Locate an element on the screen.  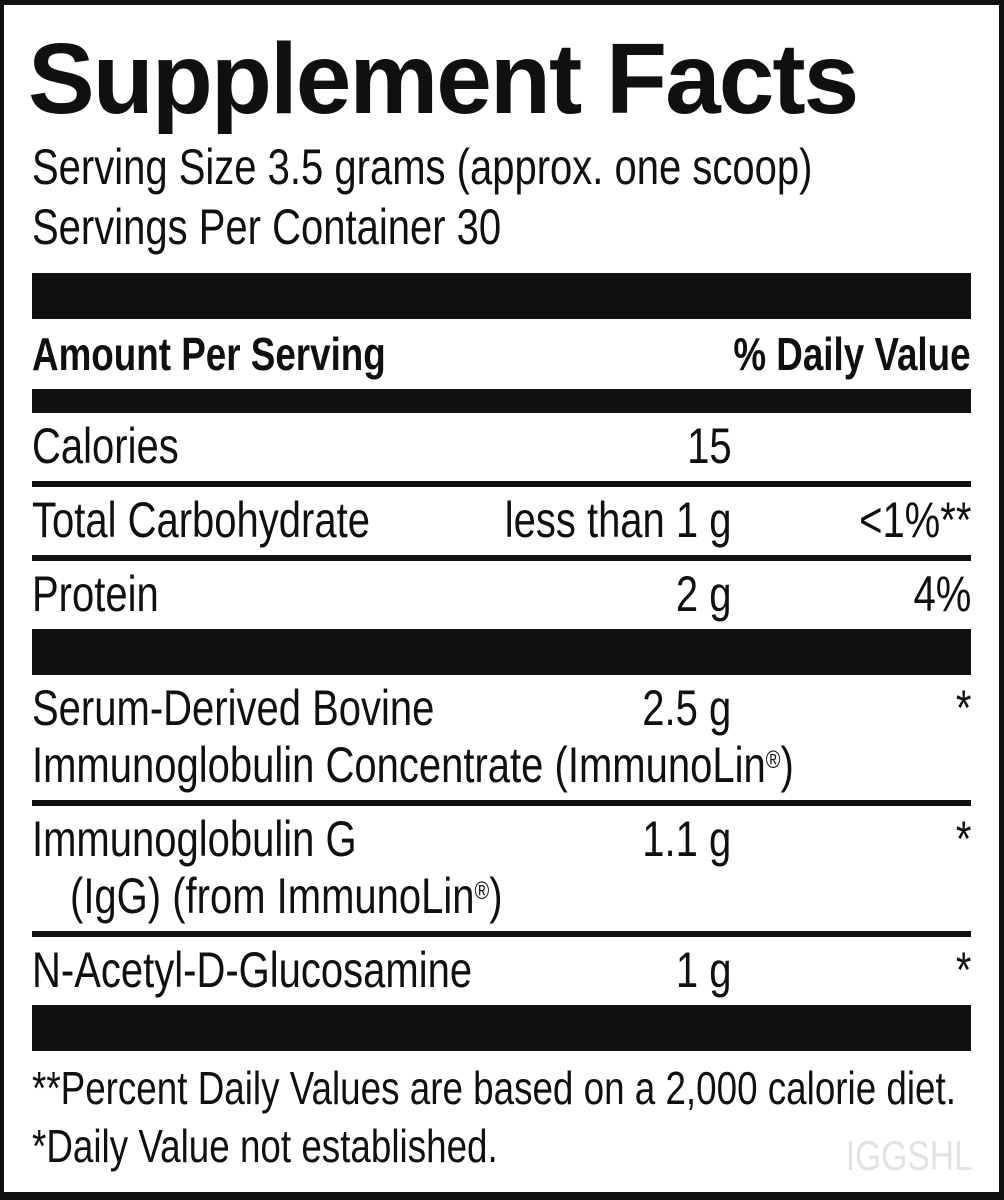
nutrient-name: Protein is located at coordinates (95, 594).